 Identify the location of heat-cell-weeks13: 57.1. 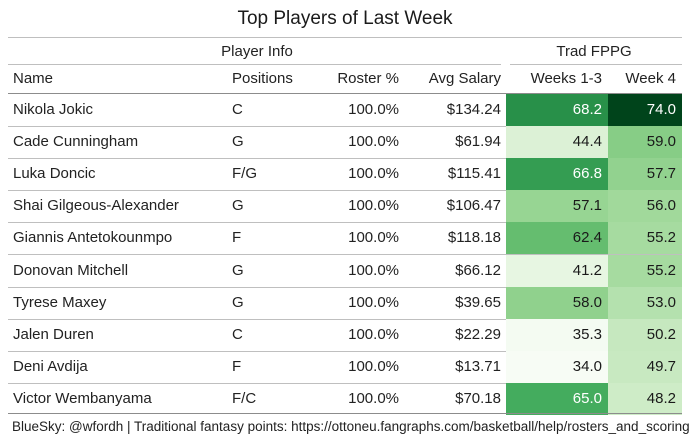
(557, 206).